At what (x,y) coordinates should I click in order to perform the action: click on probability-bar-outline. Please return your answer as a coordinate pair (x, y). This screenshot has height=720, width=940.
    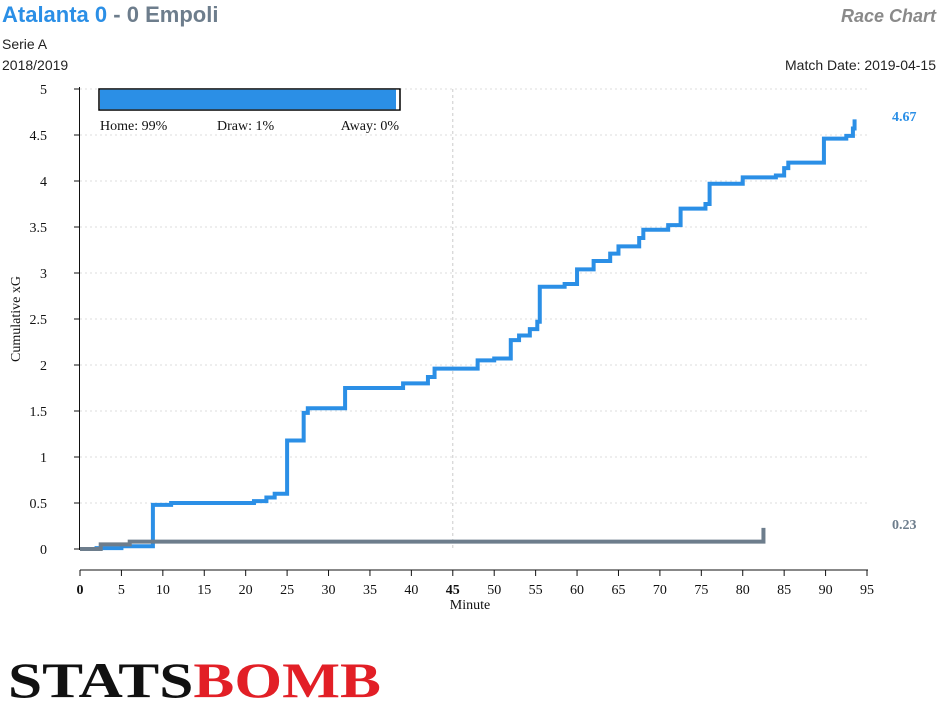
    Looking at the image, I should click on (249, 99).